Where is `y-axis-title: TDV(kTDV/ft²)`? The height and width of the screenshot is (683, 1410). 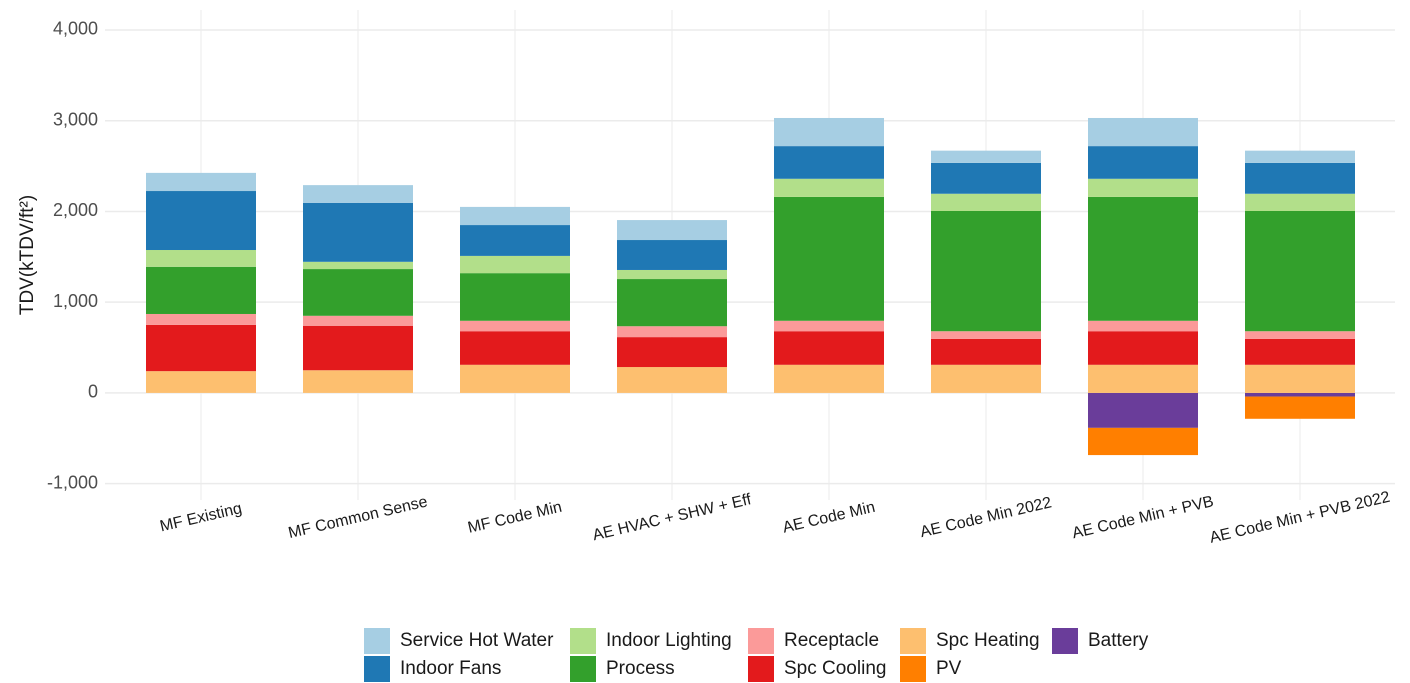
y-axis-title: TDV(kTDV/ft²) is located at coordinates (27, 255).